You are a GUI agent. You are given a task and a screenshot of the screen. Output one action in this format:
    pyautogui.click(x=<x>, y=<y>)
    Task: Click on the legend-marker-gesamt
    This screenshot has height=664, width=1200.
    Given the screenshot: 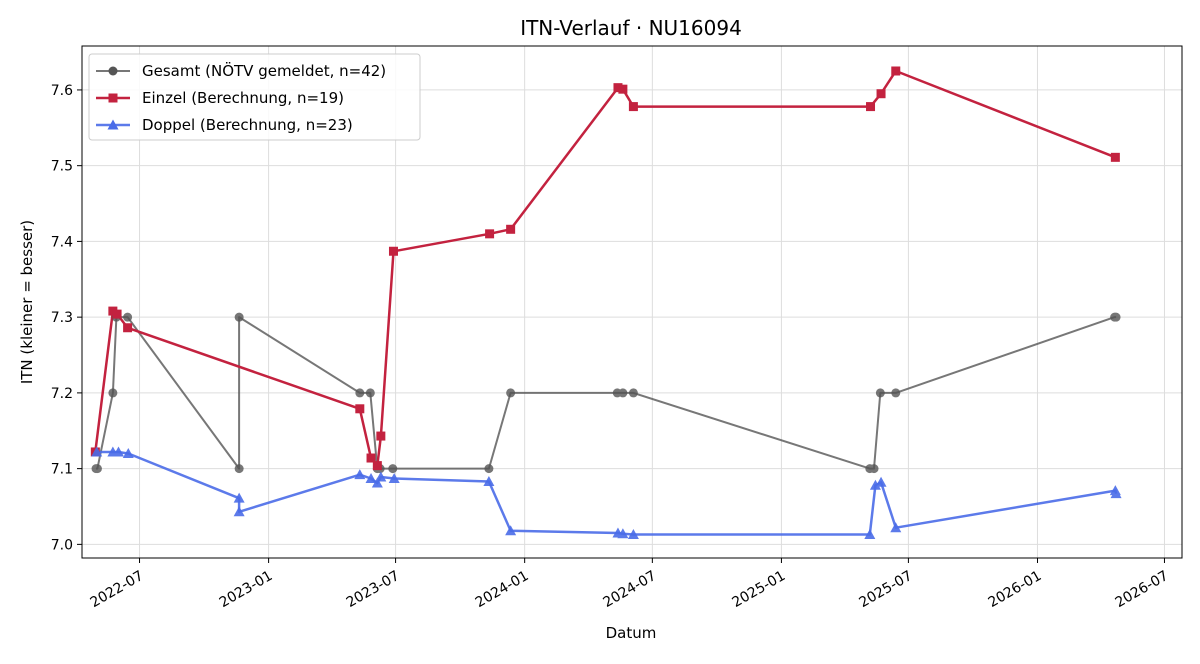 What is the action you would take?
    pyautogui.click(x=113, y=71)
    